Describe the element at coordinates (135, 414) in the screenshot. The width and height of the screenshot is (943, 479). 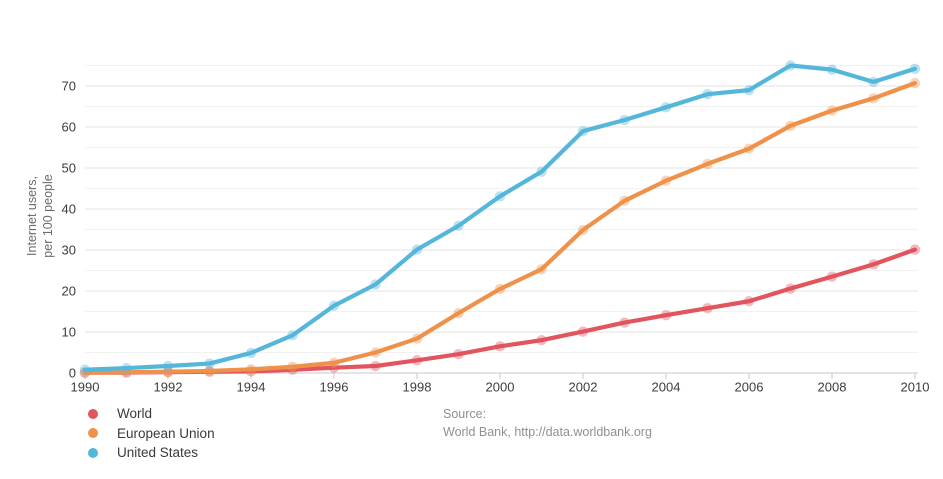
I see `legend-label-world: World` at that location.